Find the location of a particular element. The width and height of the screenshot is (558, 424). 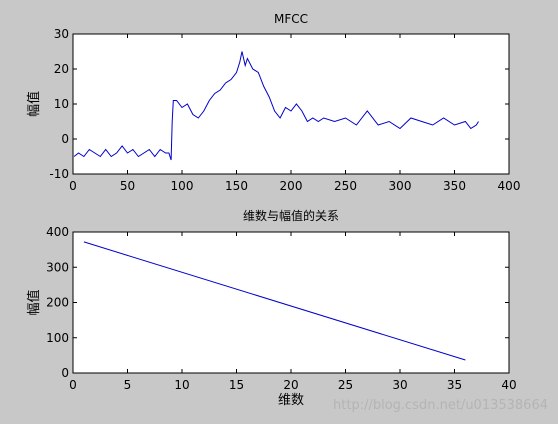

x-tick-label: 200 is located at coordinates (291, 186).